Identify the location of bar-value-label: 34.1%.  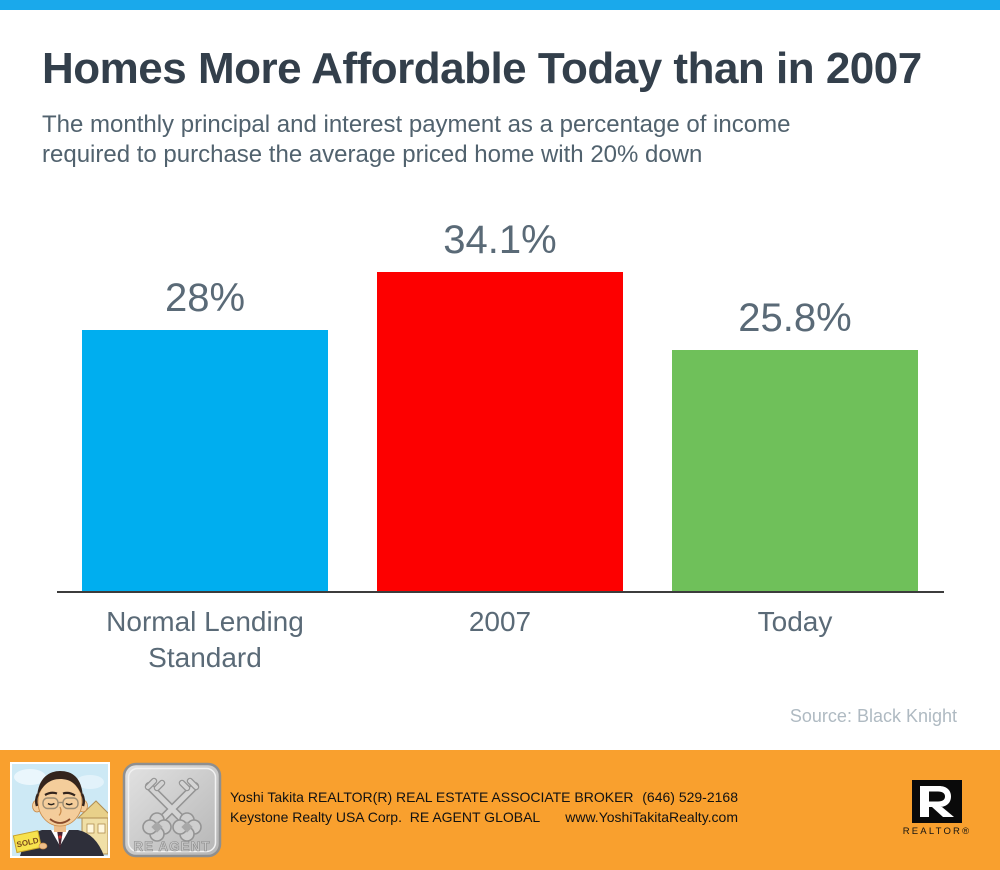
(500, 240).